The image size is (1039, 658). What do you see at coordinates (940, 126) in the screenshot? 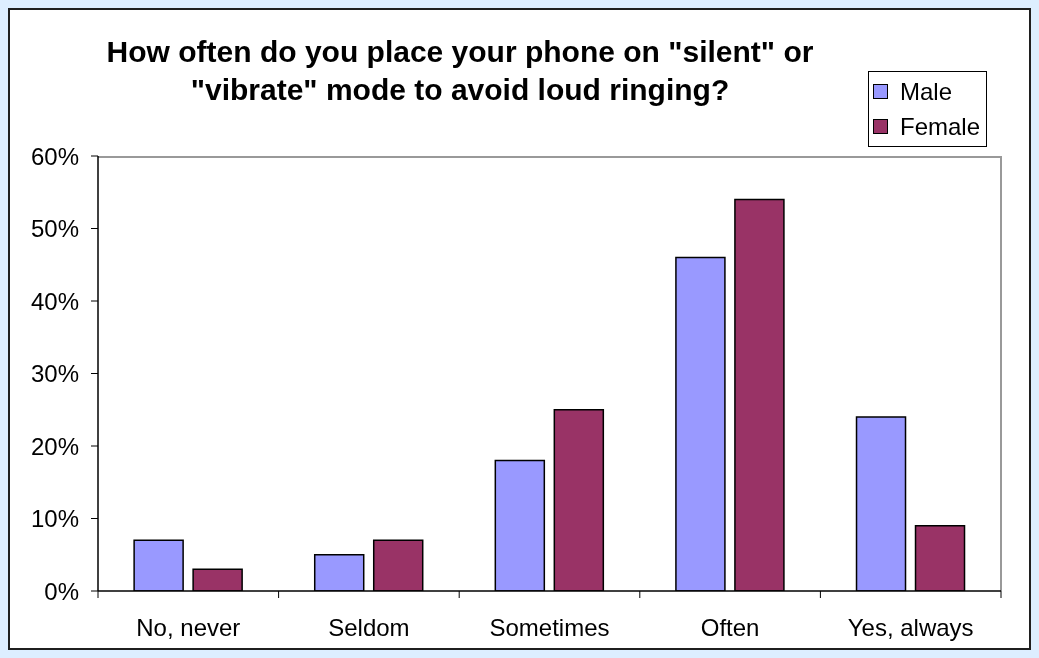
I see `legend-label: Female` at bounding box center [940, 126].